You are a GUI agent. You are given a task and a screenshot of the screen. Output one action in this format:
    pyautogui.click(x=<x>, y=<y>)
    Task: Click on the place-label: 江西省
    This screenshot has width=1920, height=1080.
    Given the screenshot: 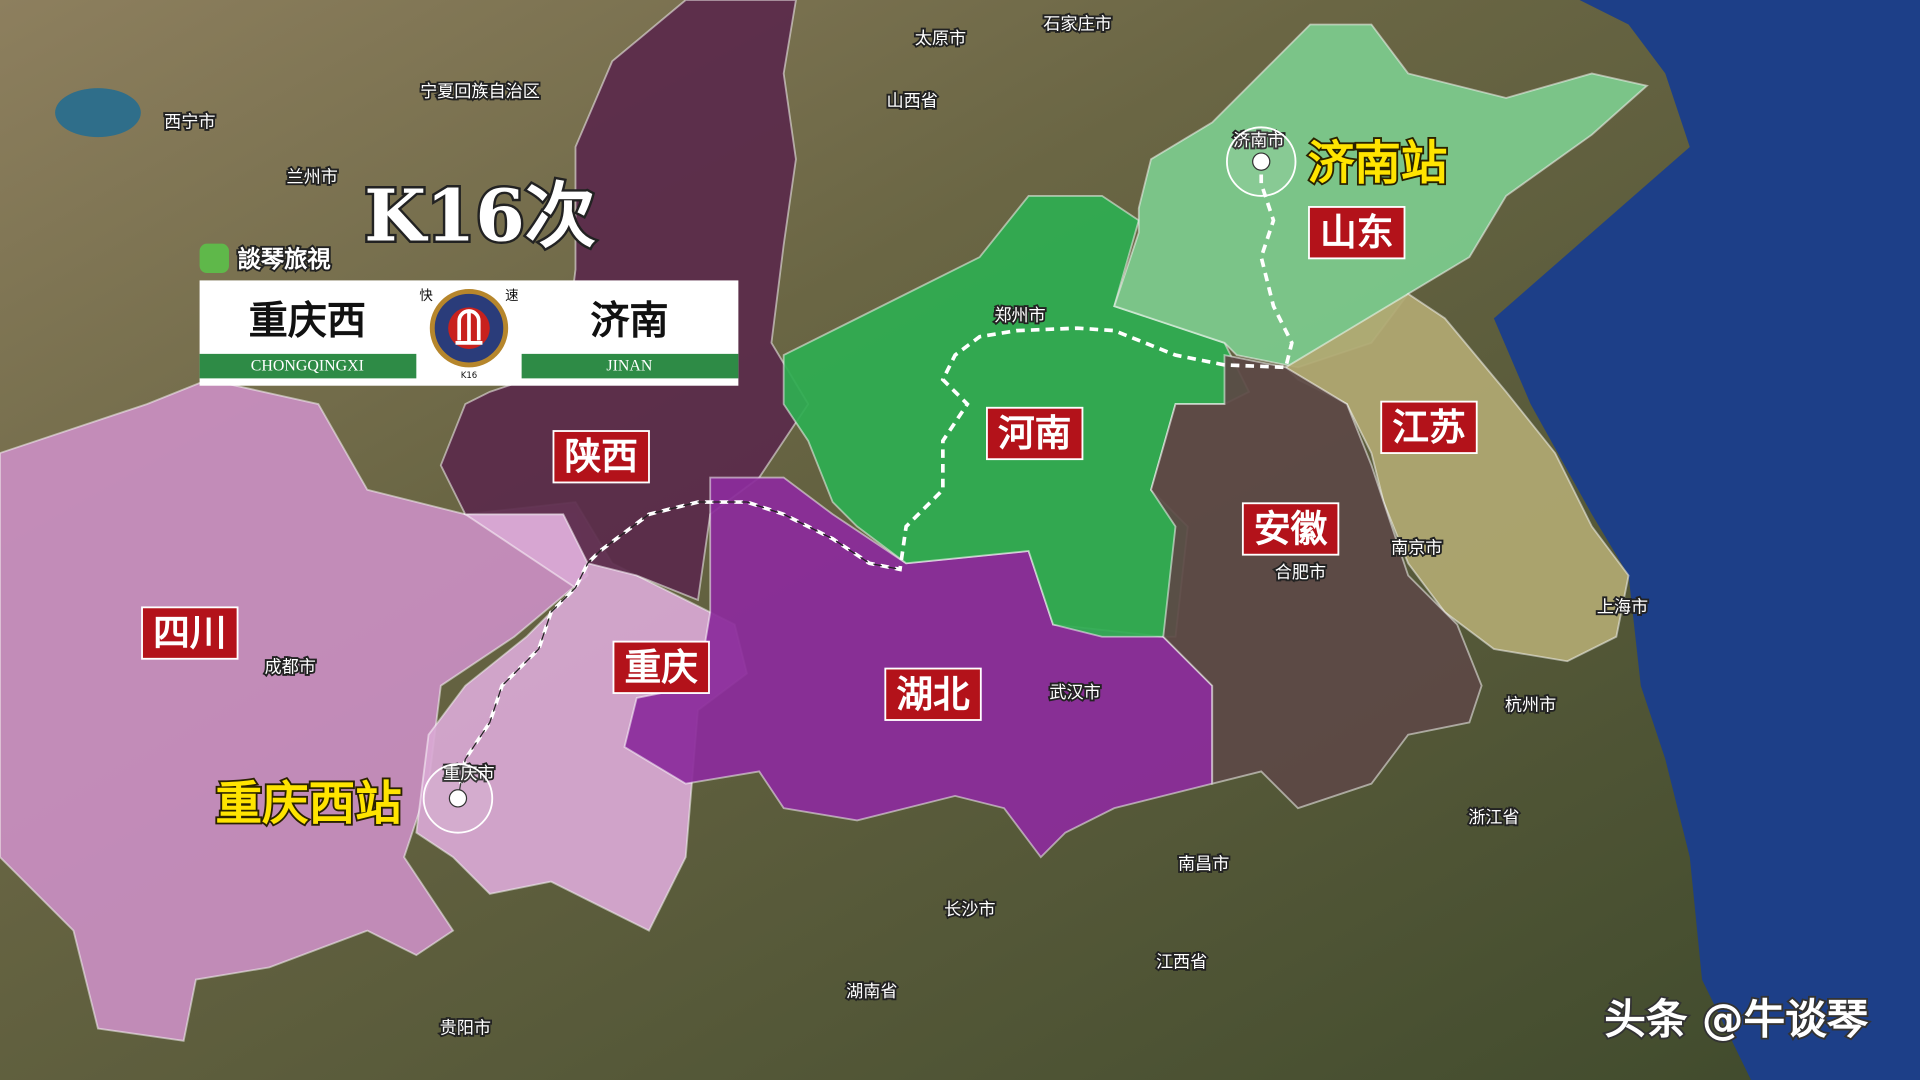 What is the action you would take?
    pyautogui.click(x=1181, y=962)
    